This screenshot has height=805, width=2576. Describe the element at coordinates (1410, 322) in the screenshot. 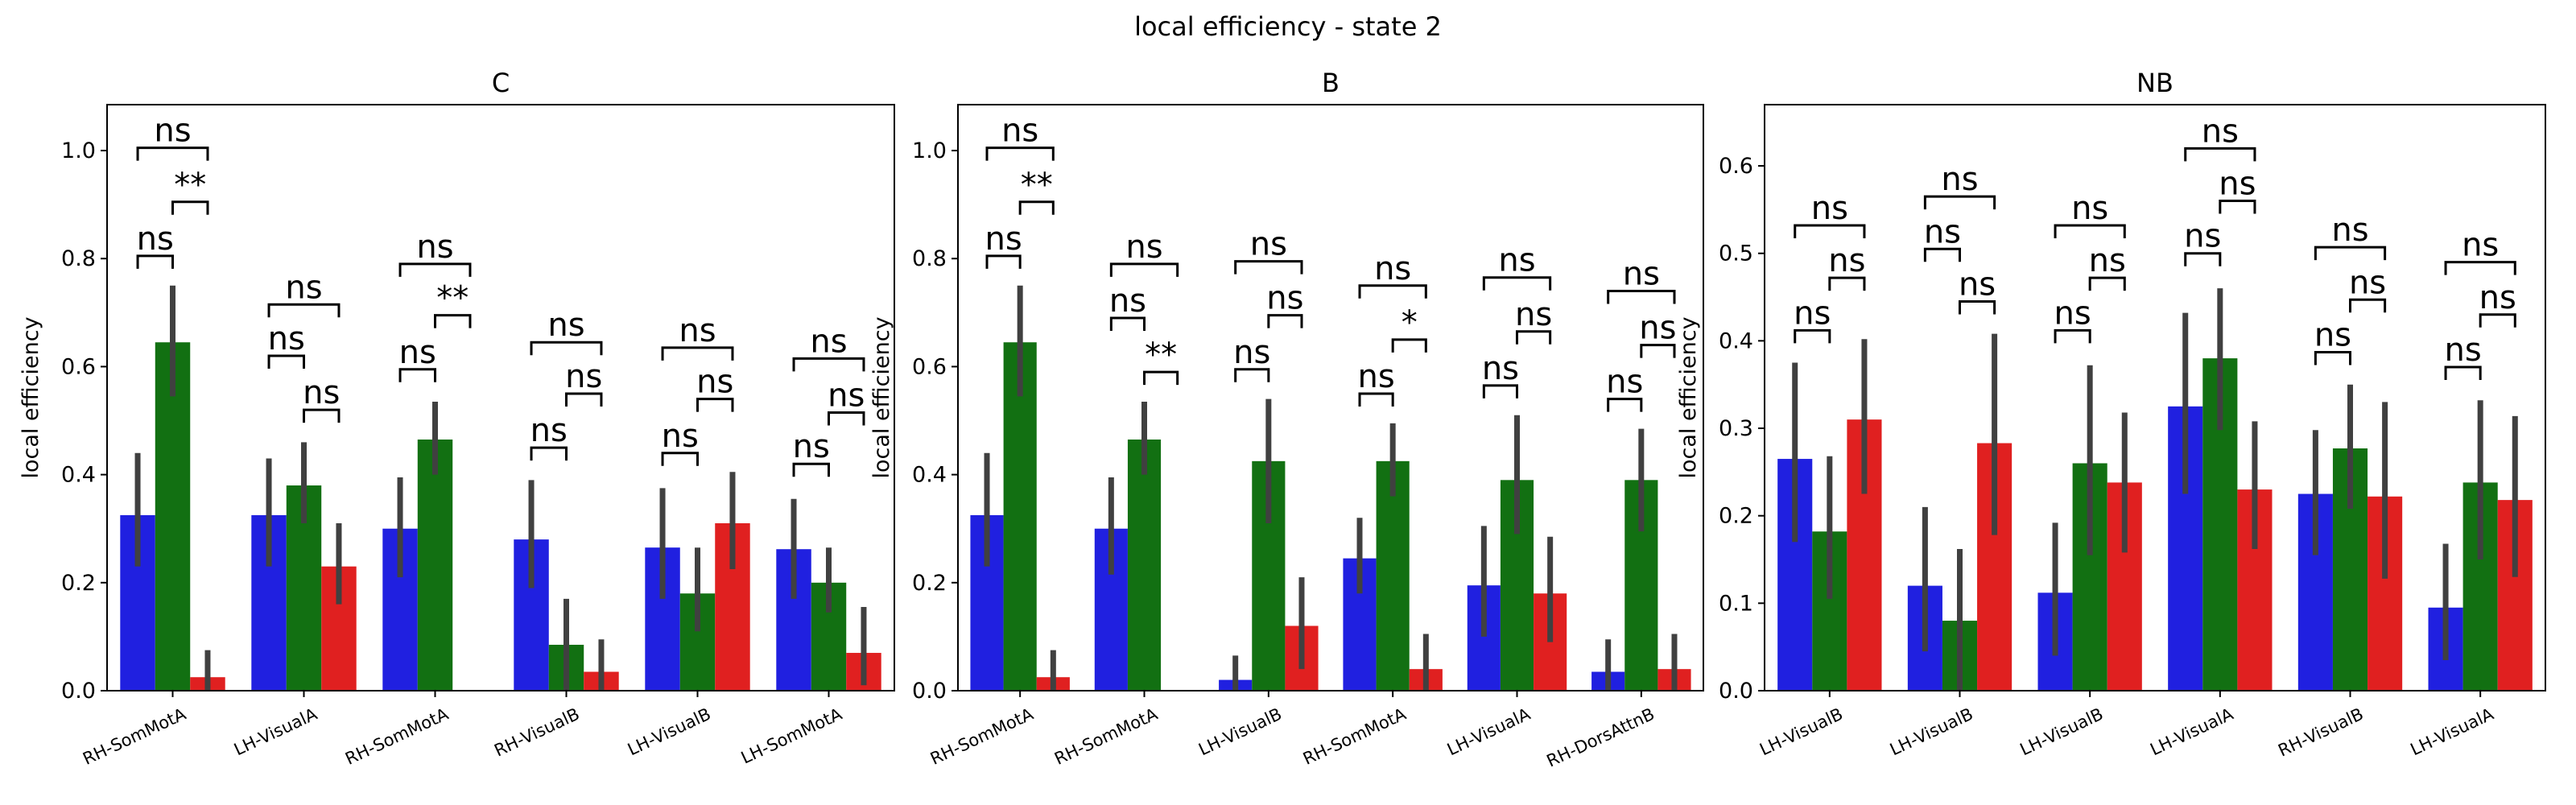

I see `significance-label: *` at that location.